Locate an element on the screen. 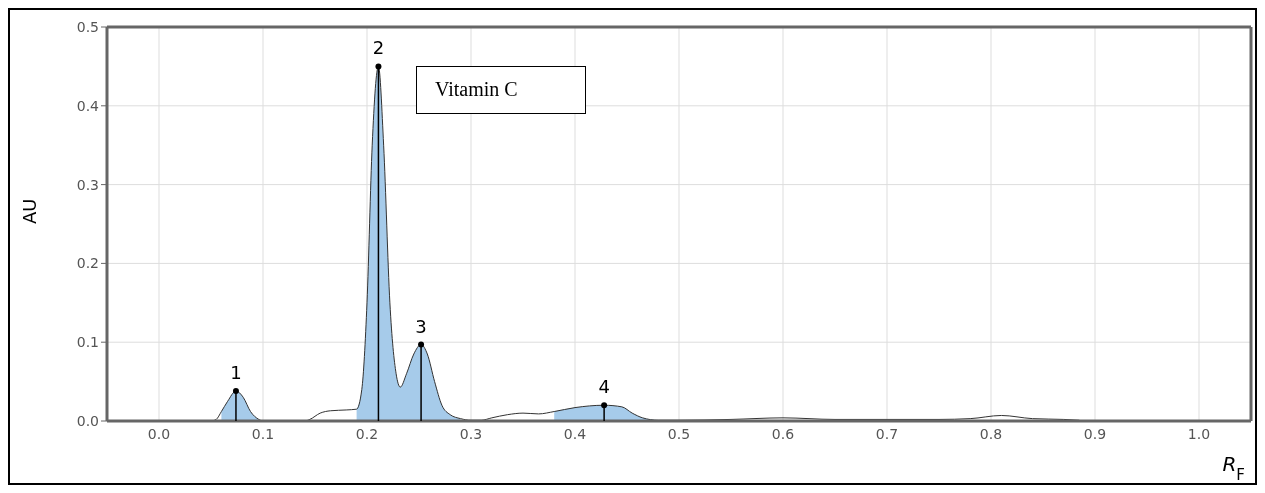  y-axis-title: AU is located at coordinates (30, 211).